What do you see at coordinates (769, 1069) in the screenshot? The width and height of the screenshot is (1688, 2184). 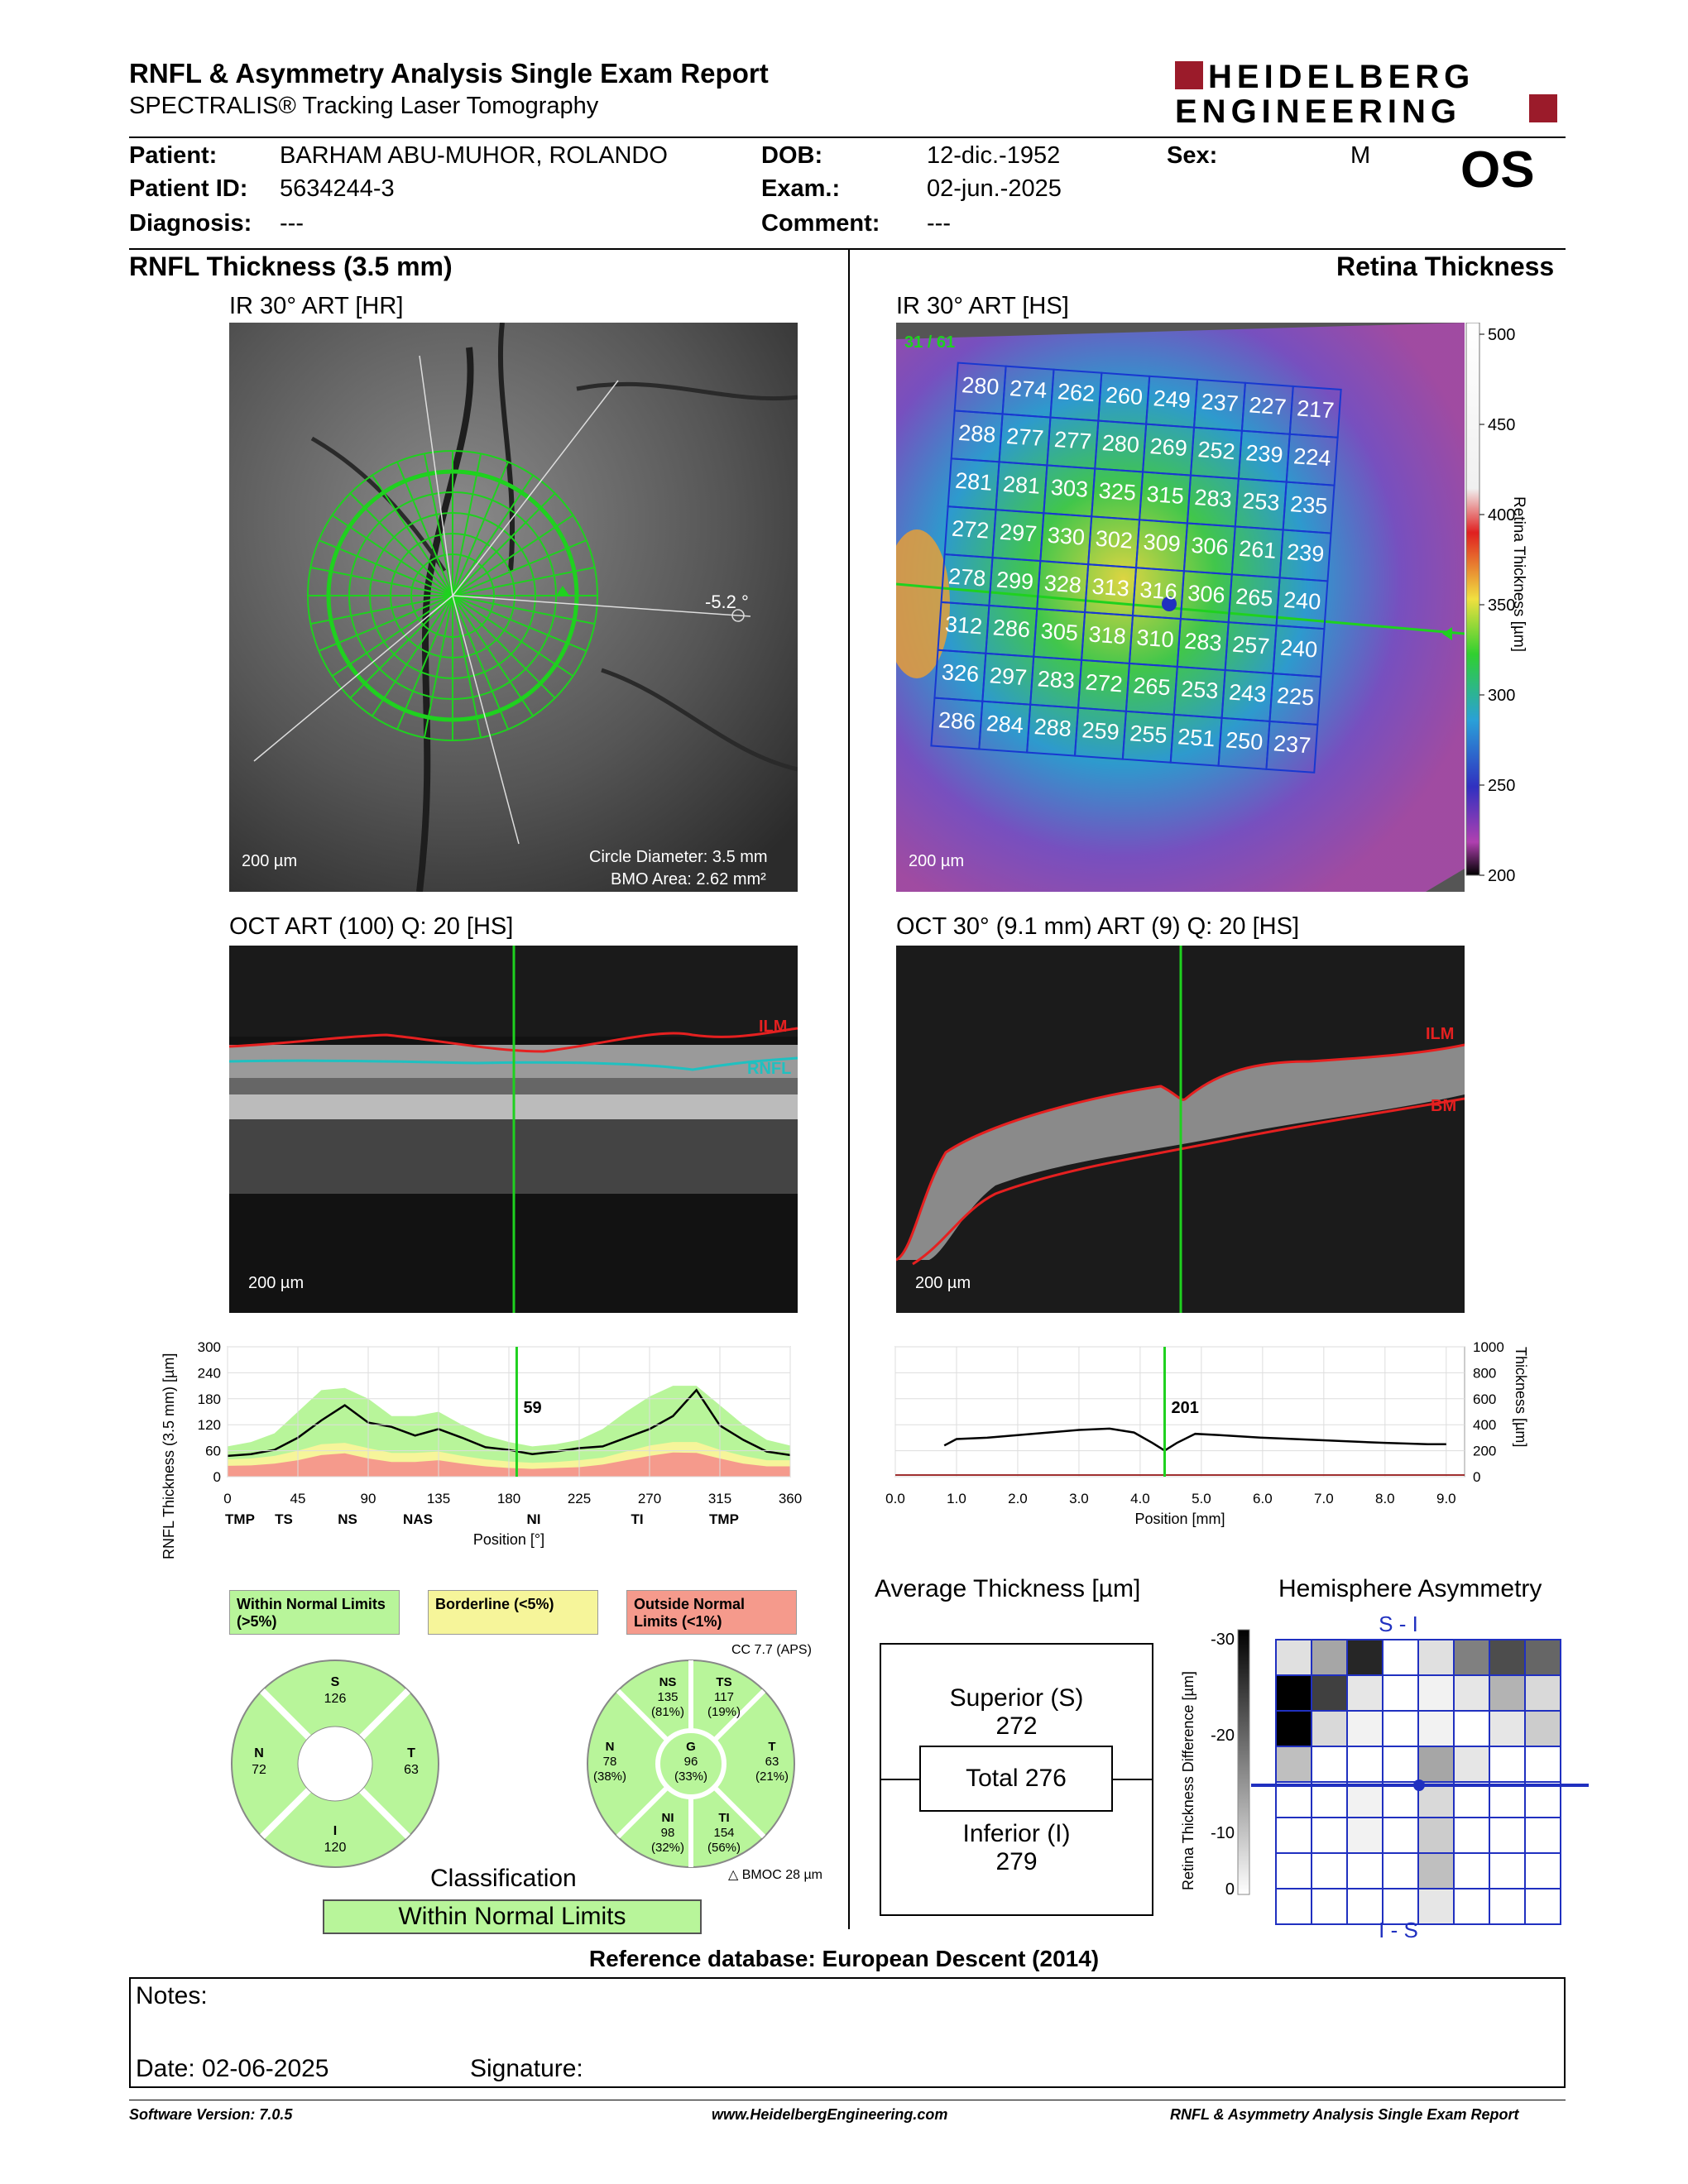 I see `oct-rnfl-label: RNFL` at bounding box center [769, 1069].